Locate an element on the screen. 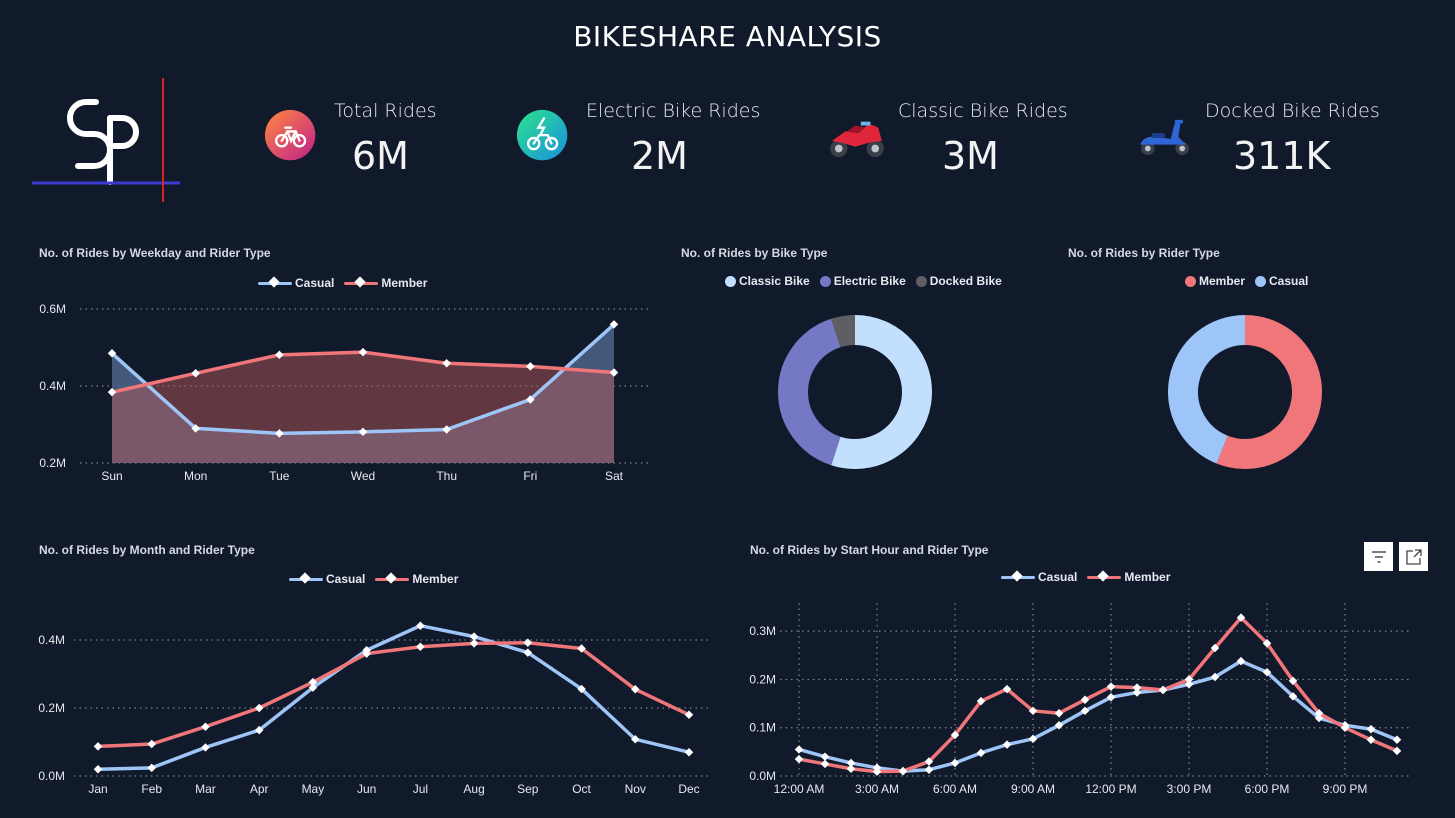 The width and height of the screenshot is (1455, 818). expand-icon is located at coordinates (1413, 556).